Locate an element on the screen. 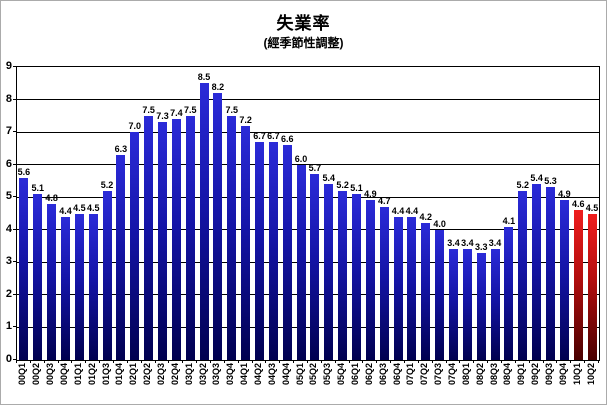  x-axis-tick-label: 06Q4 is located at coordinates (397, 383).